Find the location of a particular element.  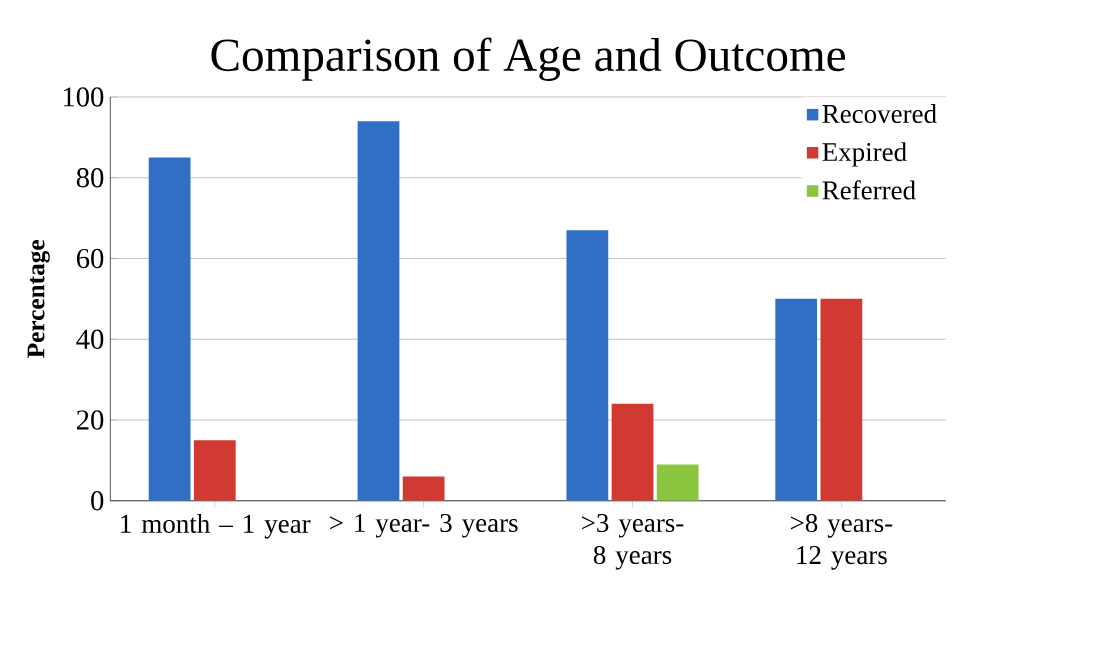

legend-label: Referred is located at coordinates (869, 190).